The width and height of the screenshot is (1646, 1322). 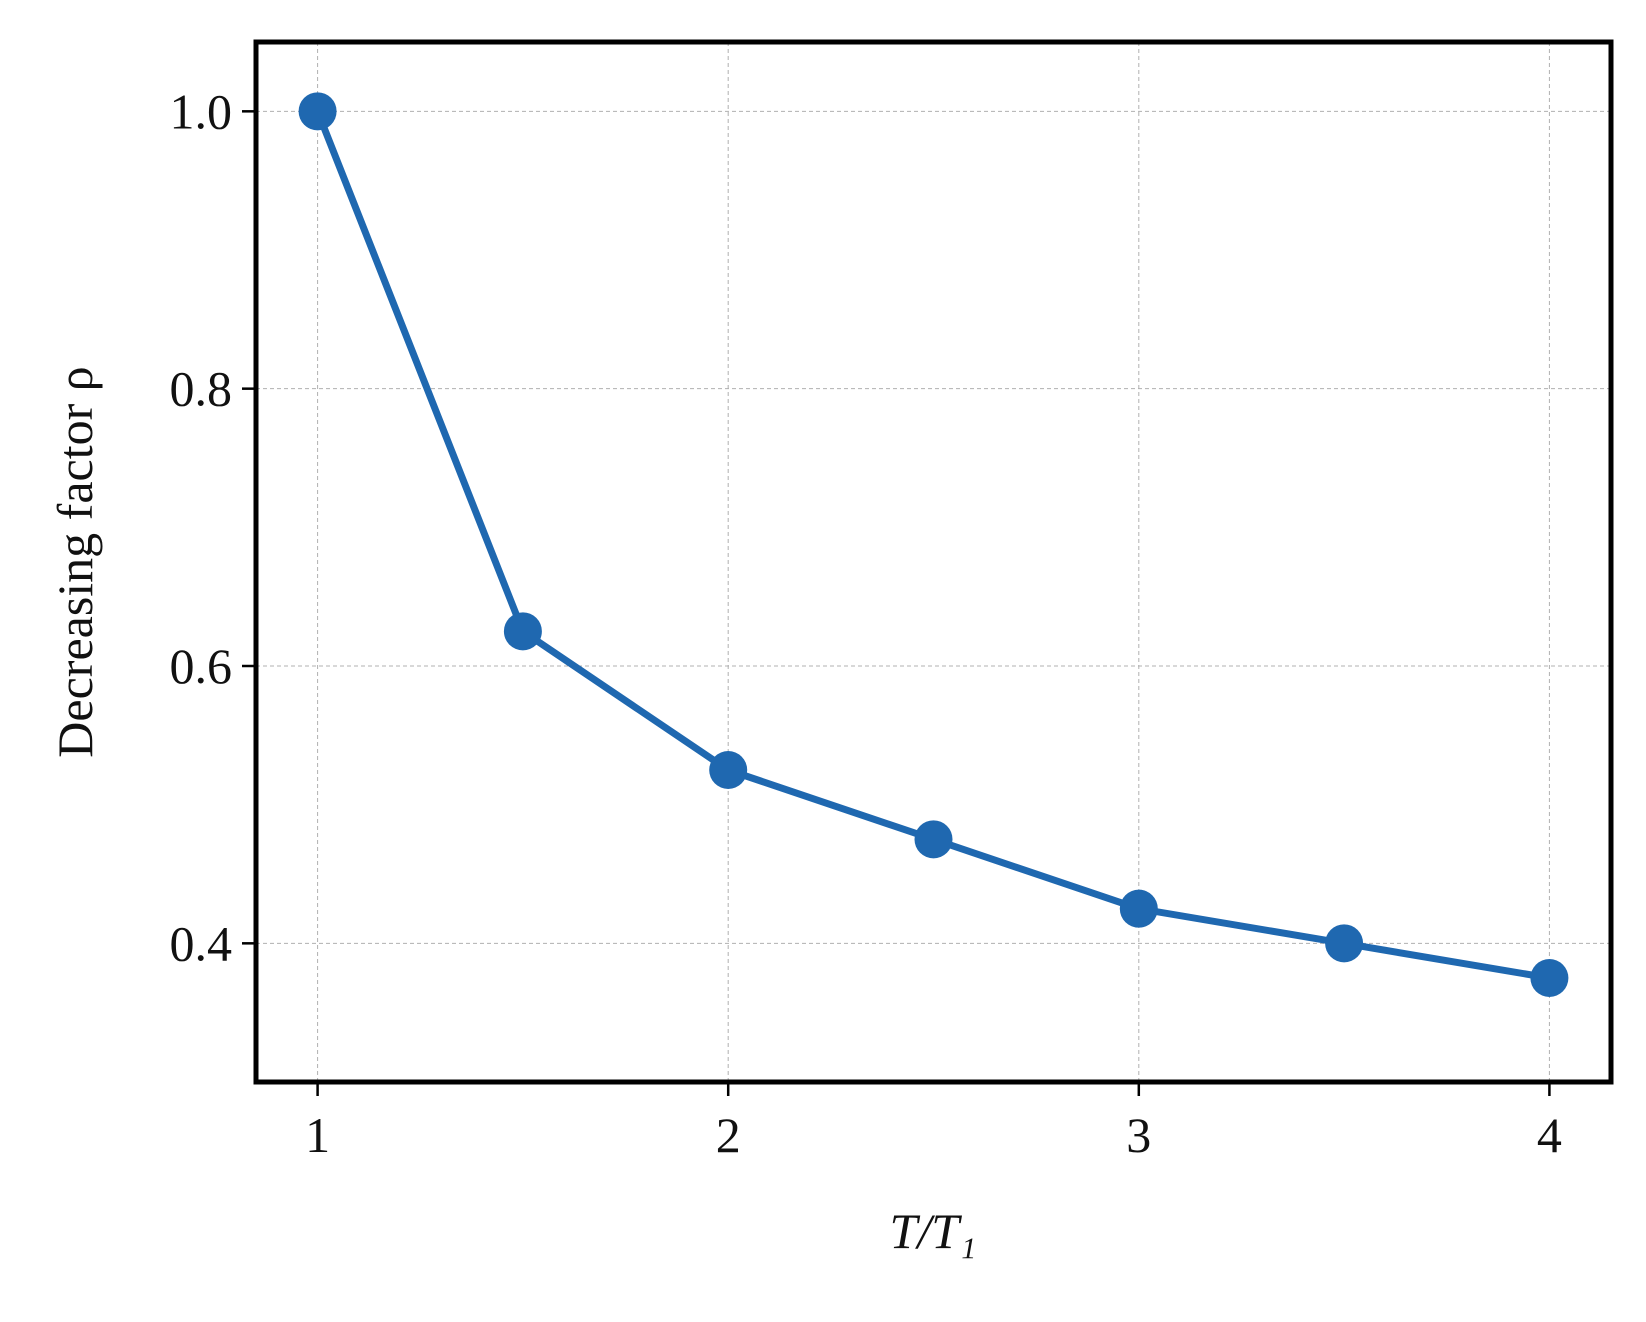 I want to click on y-tick-label: 1.0, so click(x=201, y=111).